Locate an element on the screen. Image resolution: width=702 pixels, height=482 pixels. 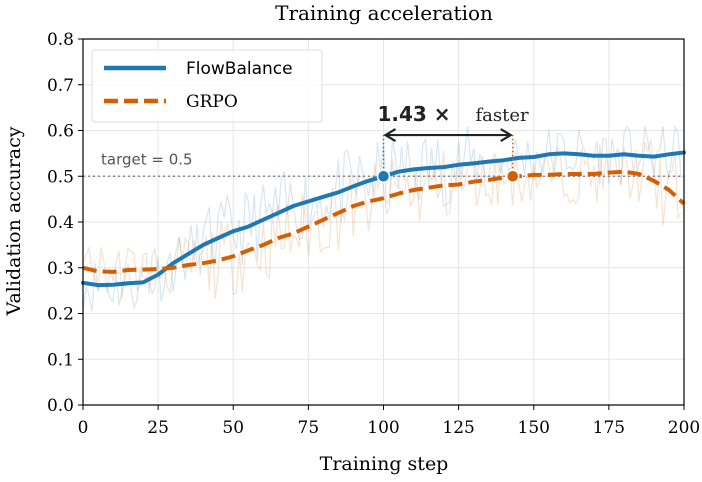
legend-label-grpo: GRPO is located at coordinates (212, 102).